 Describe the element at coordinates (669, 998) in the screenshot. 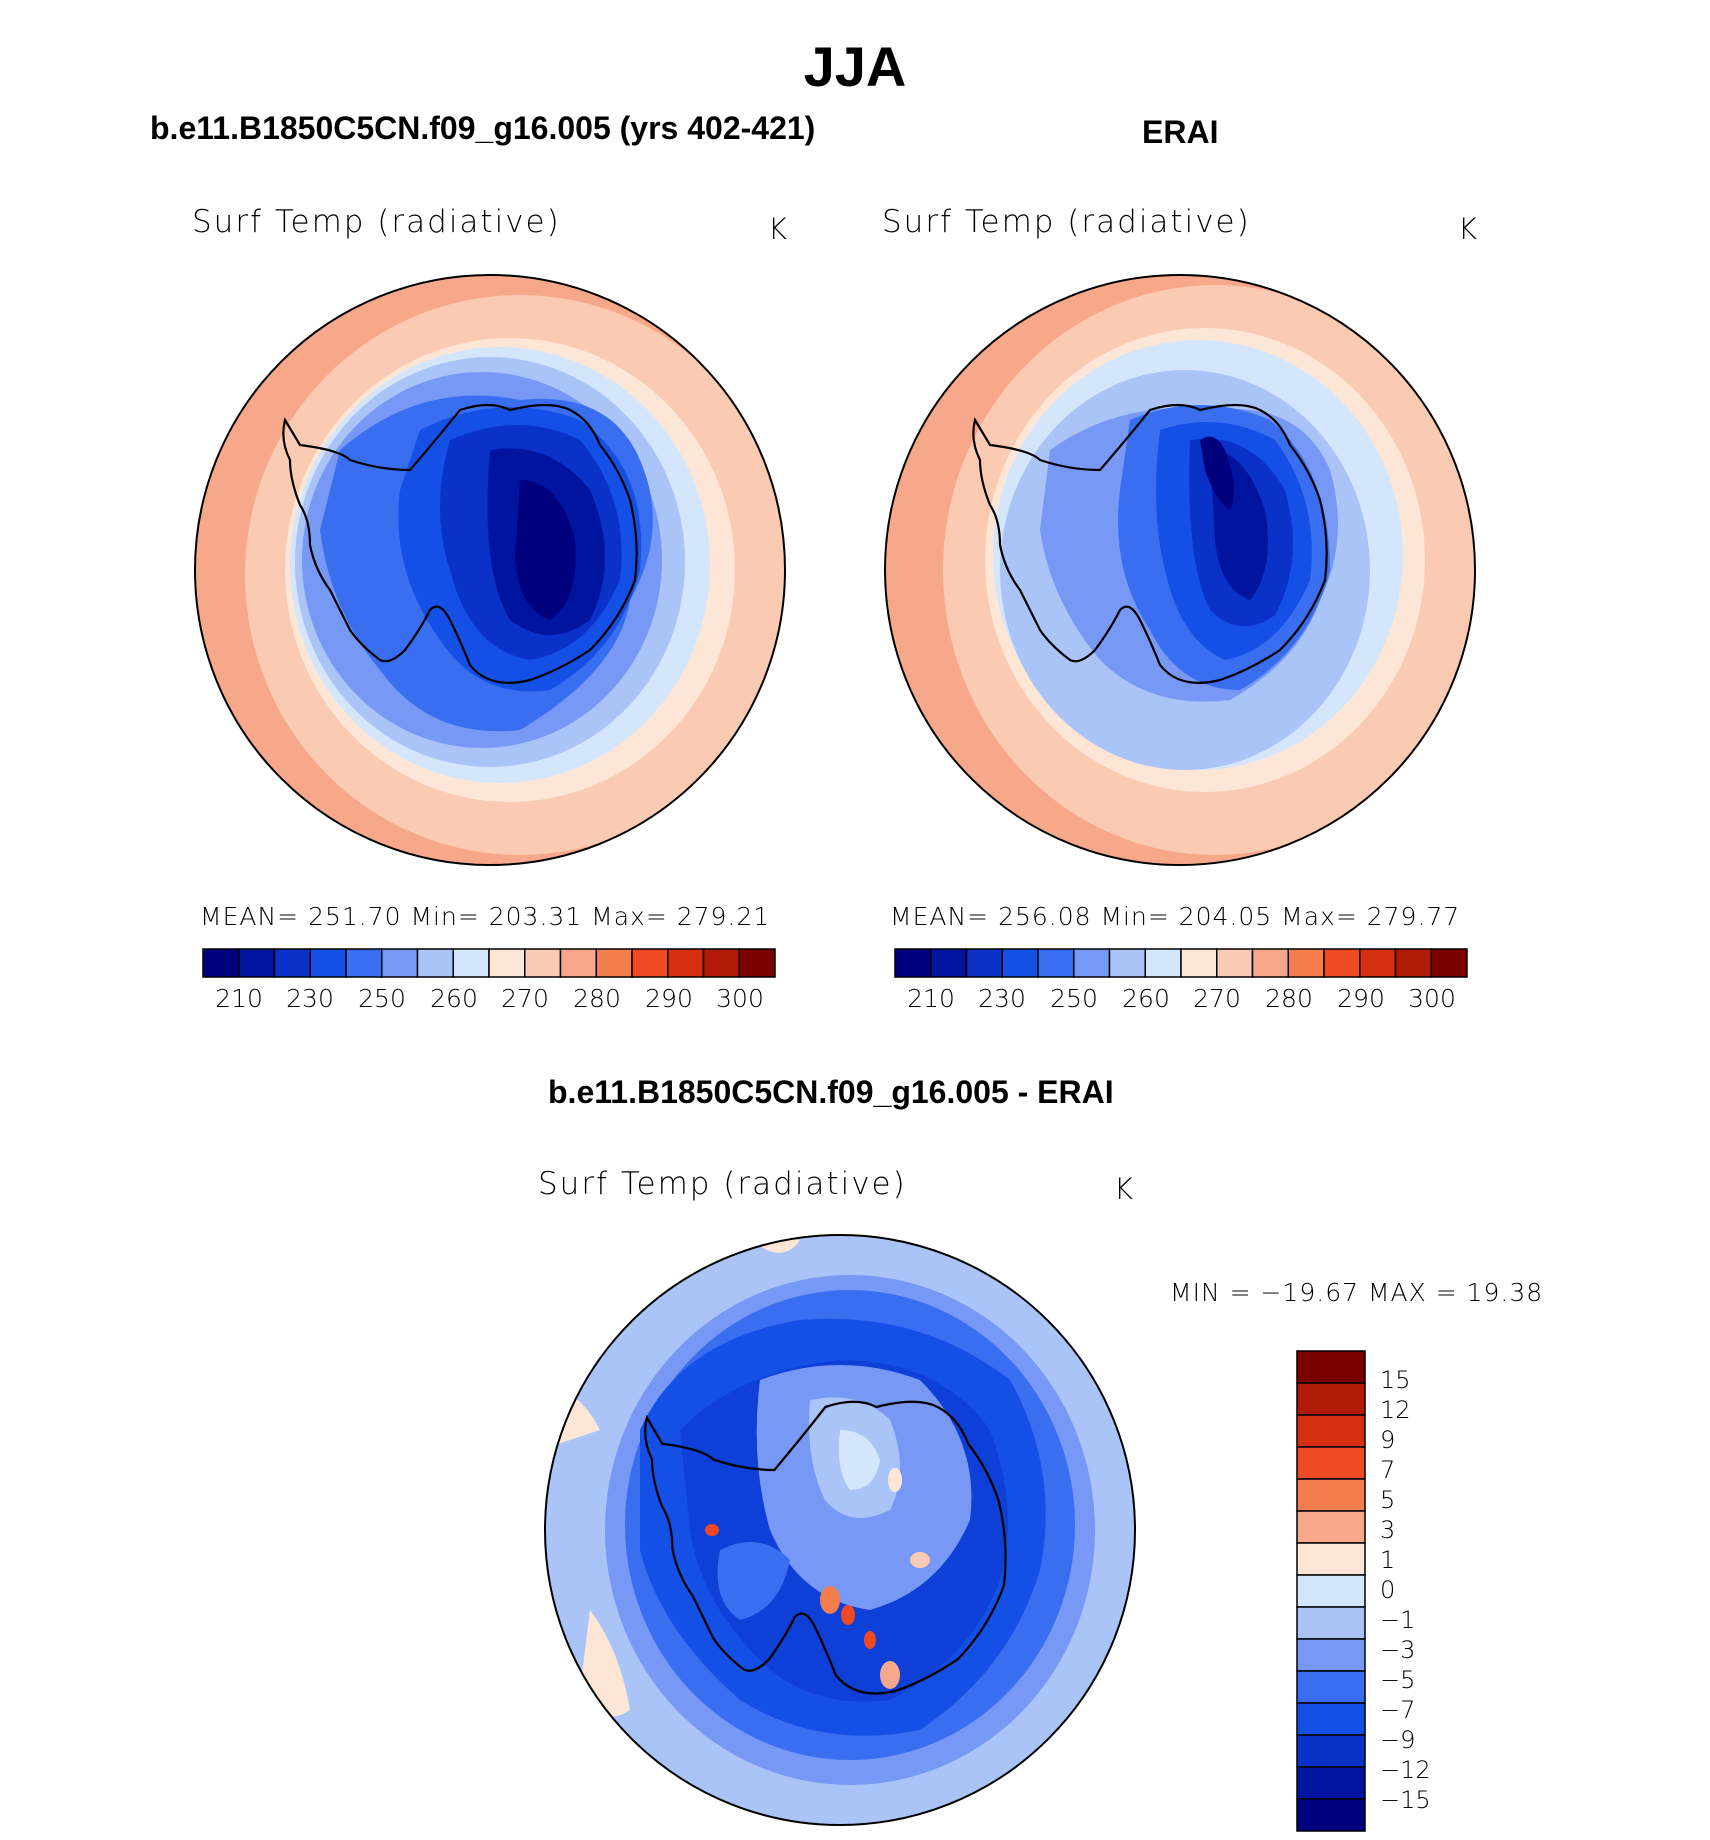

I see `left-tick-290: 290` at that location.